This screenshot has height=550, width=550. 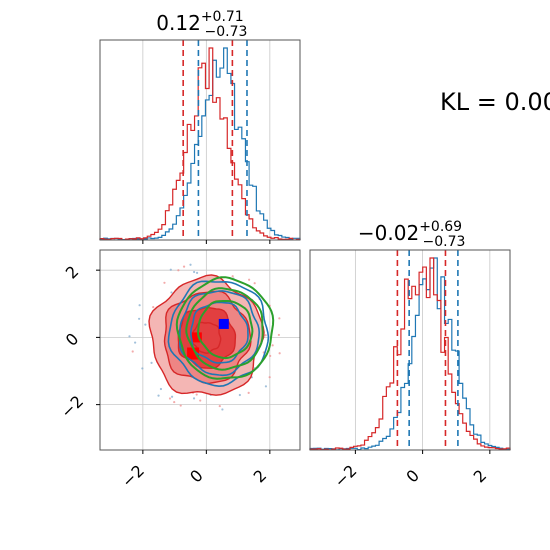 I want to click on title-x1: 0.12+0.71 −0.73, so click(x=201, y=24).